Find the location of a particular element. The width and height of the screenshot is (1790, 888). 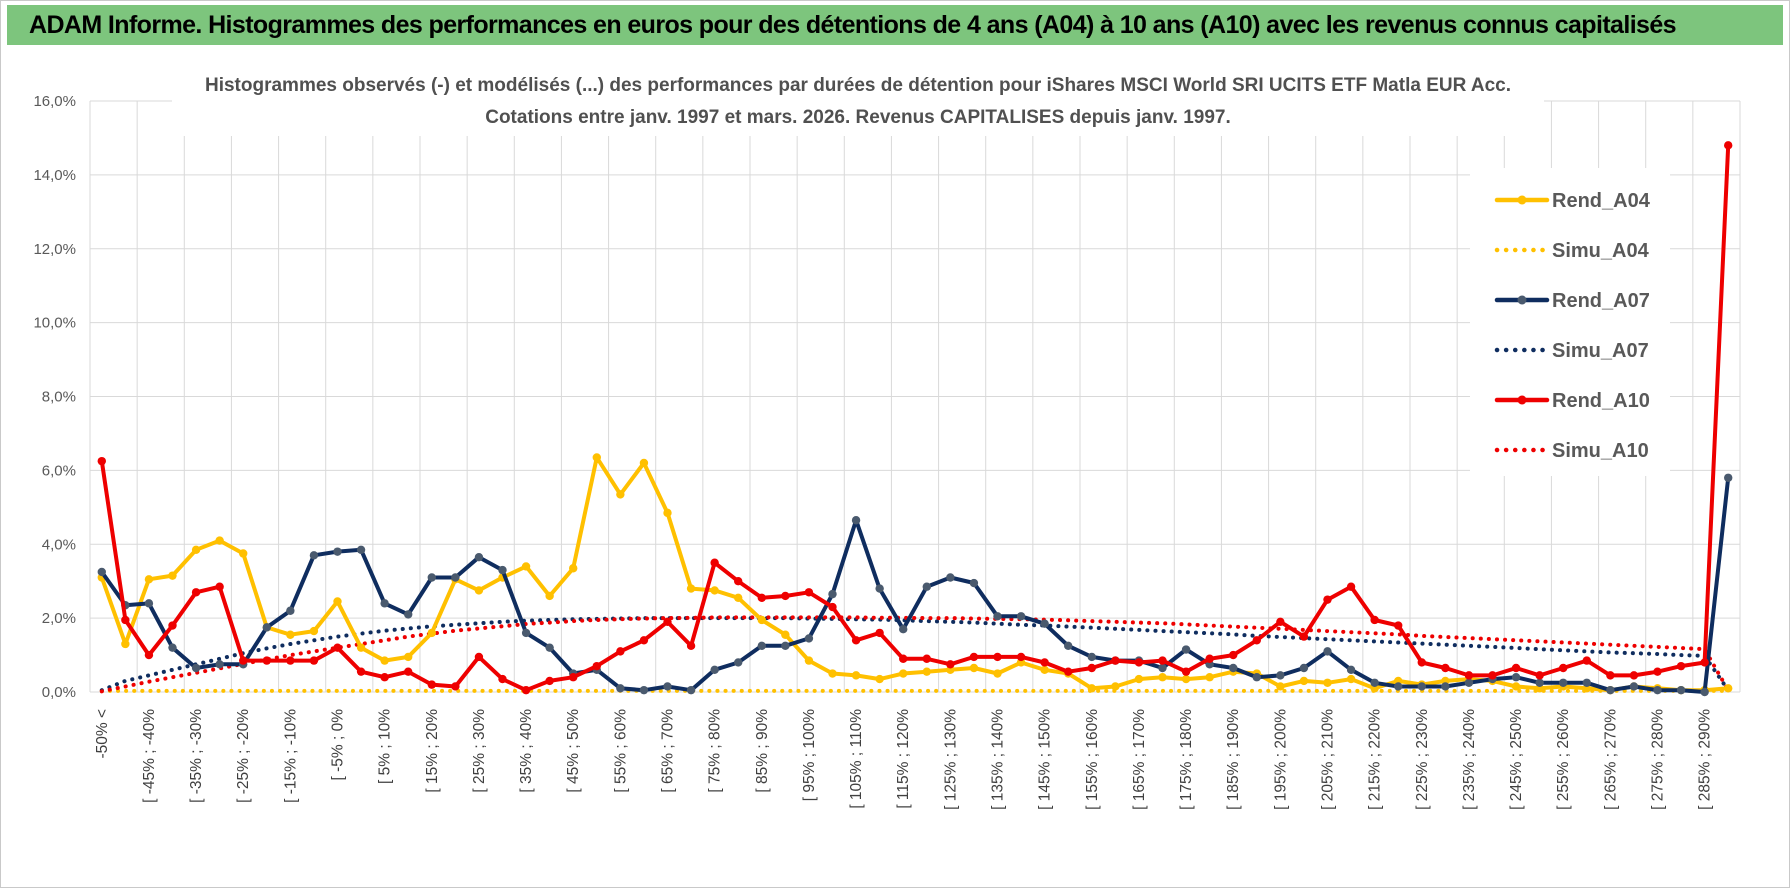

x-tick-label: [ 15% ; 20% is located at coordinates (432, 751).